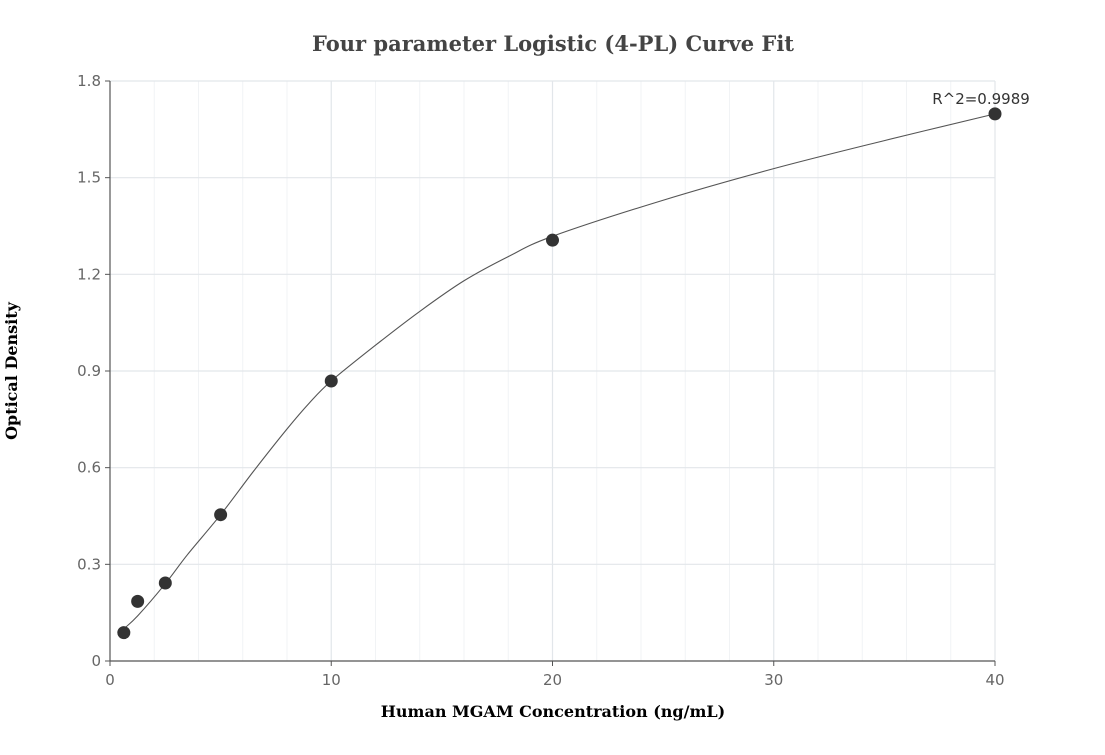  What do you see at coordinates (89, 274) in the screenshot?
I see `y-tick-label: 1.2` at bounding box center [89, 274].